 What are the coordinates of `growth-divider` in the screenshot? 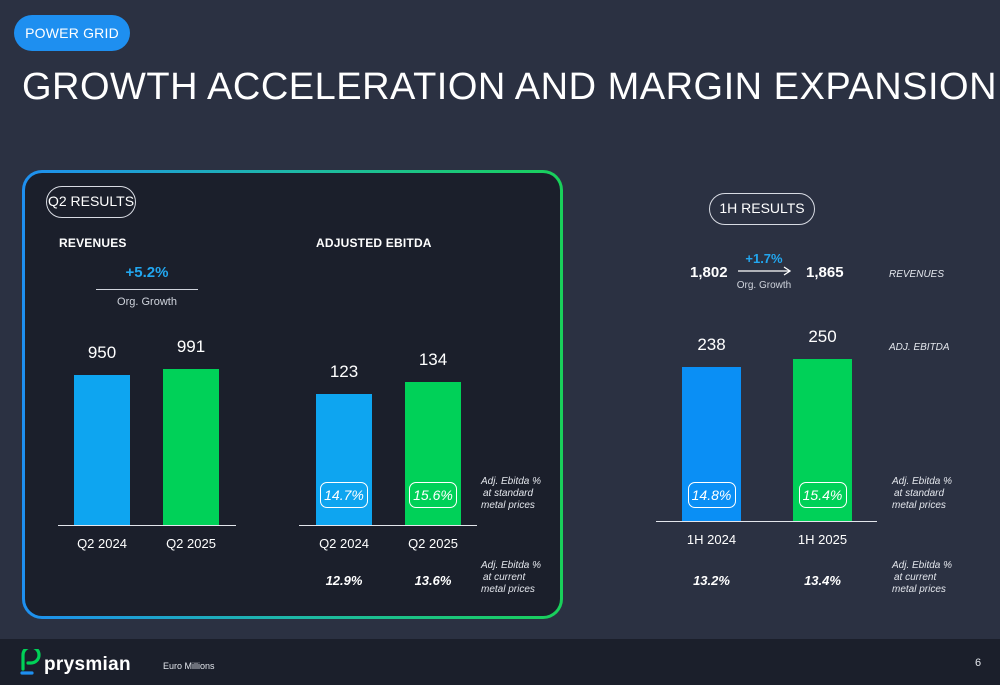 It's located at (147, 289).